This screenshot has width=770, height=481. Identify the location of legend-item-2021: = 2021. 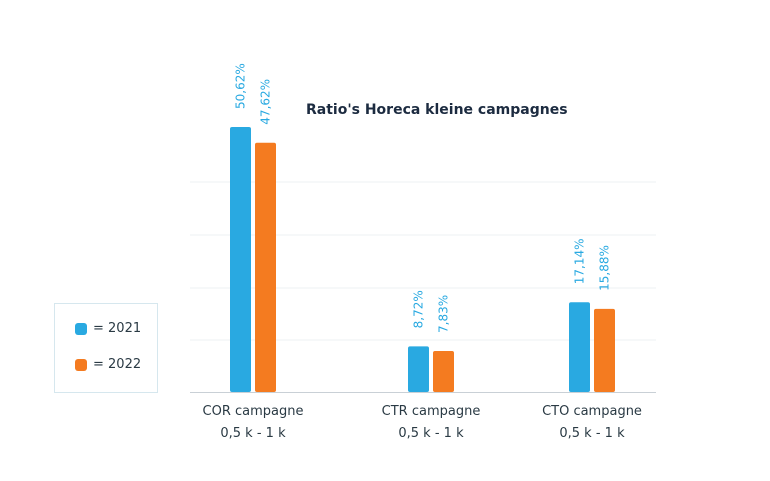
(108, 328).